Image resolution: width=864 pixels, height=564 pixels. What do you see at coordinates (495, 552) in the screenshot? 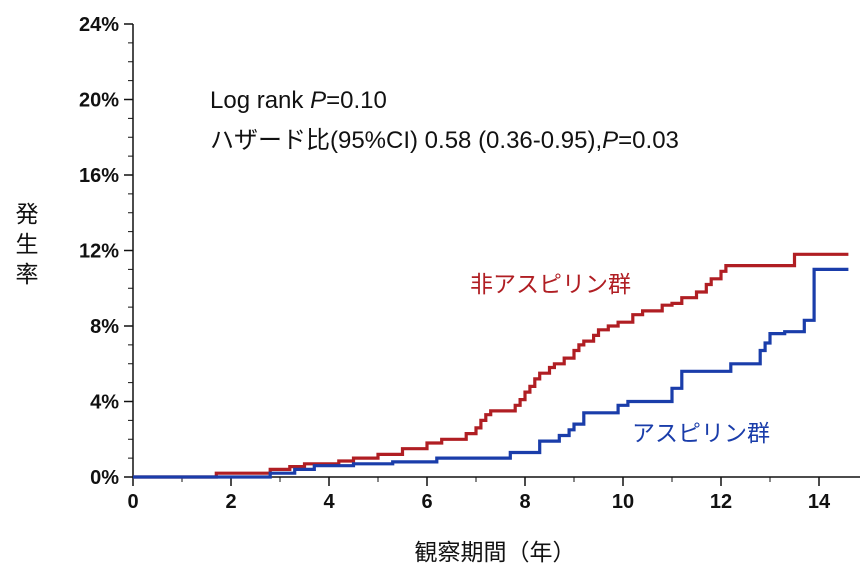
I see `x-axis-title: 観察期間（年）` at bounding box center [495, 552].